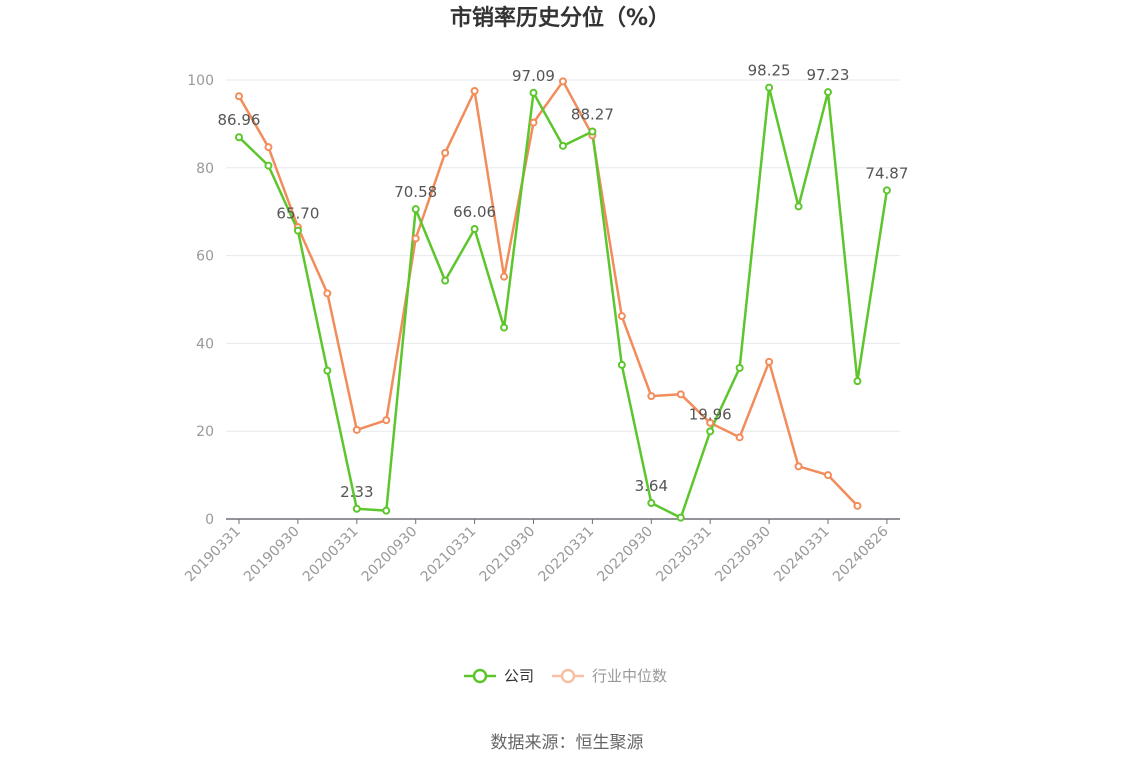 The width and height of the screenshot is (1134, 766). What do you see at coordinates (499, 676) in the screenshot?
I see `legend-item-0: 公司` at bounding box center [499, 676].